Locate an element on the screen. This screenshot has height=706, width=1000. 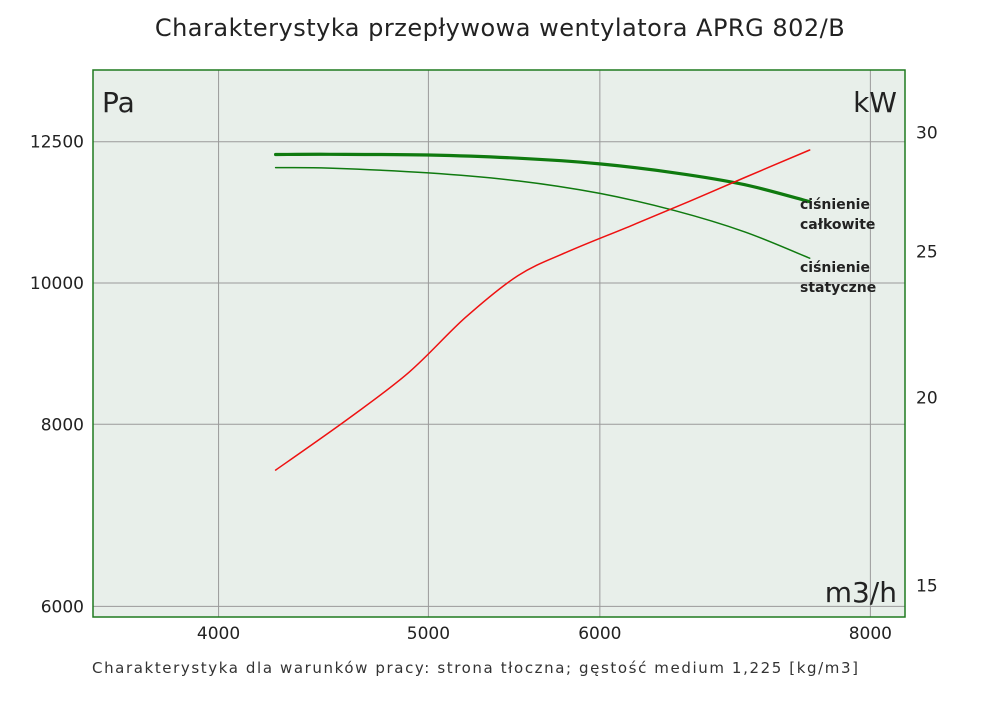
y-left-tick-label: 8000 is located at coordinates (62, 425).